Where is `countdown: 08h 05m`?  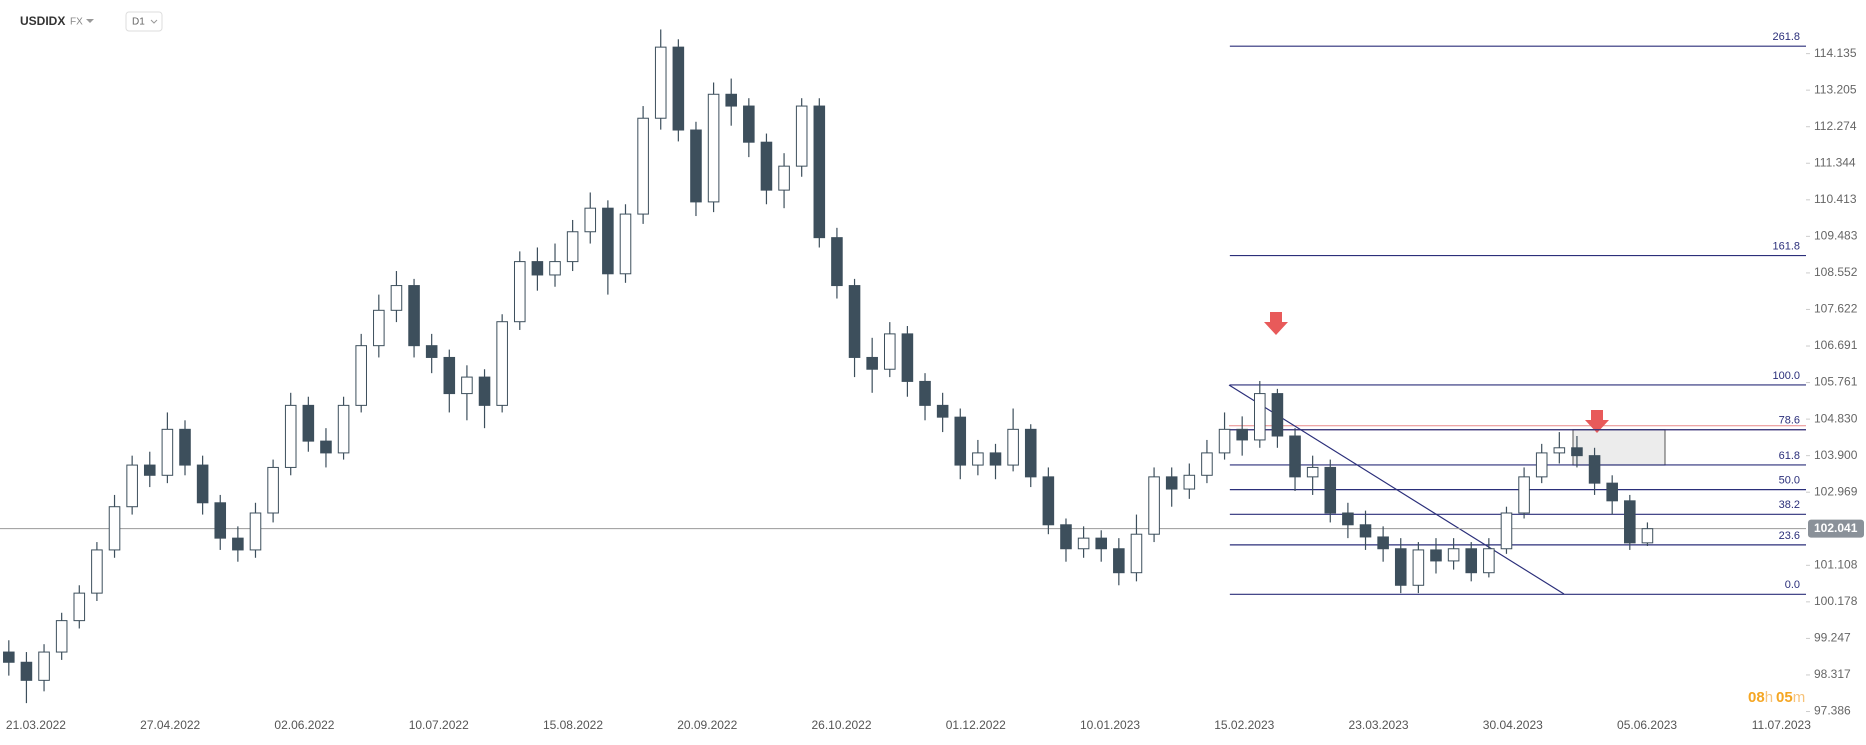 countdown: 08h 05m is located at coordinates (1776, 697).